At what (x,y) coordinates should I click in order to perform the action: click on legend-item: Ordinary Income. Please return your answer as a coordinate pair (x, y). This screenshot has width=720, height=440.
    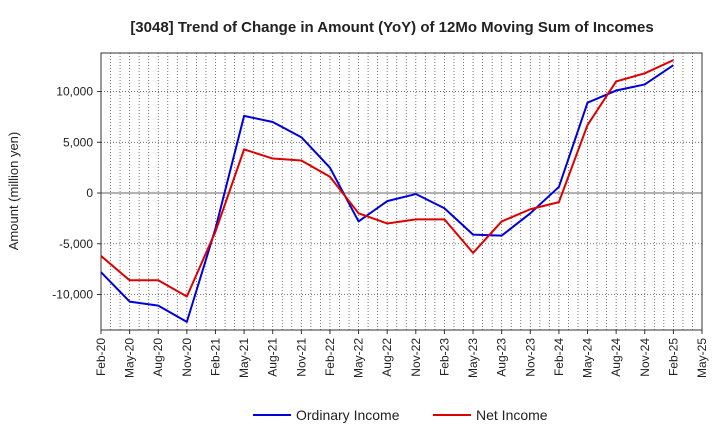
    Looking at the image, I should click on (326, 415).